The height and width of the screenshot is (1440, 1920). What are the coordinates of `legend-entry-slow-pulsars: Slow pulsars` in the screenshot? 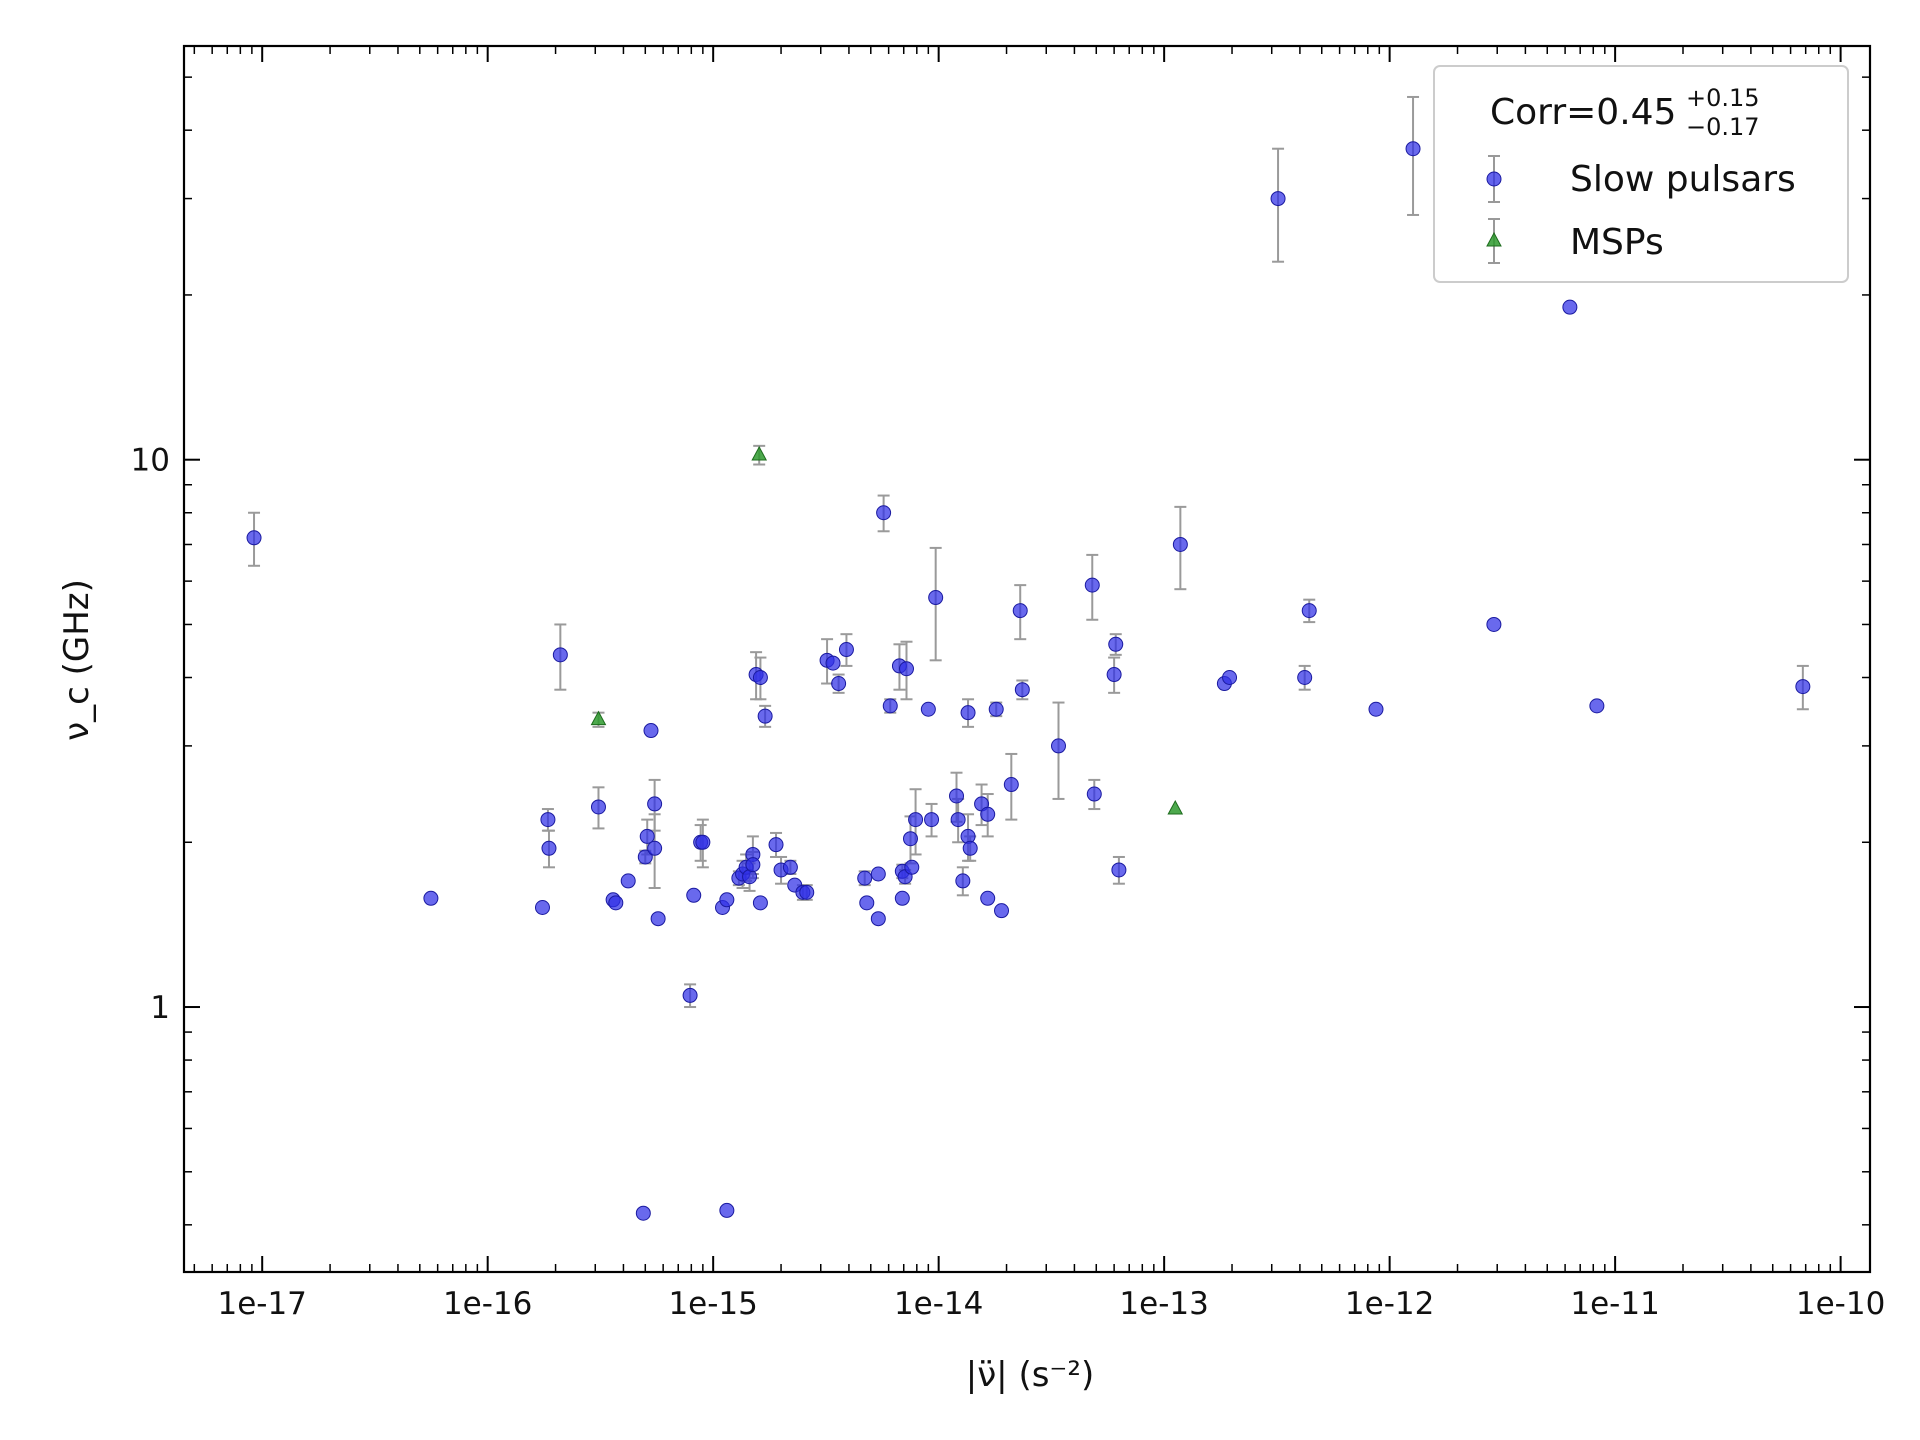 It's located at (1641, 179).